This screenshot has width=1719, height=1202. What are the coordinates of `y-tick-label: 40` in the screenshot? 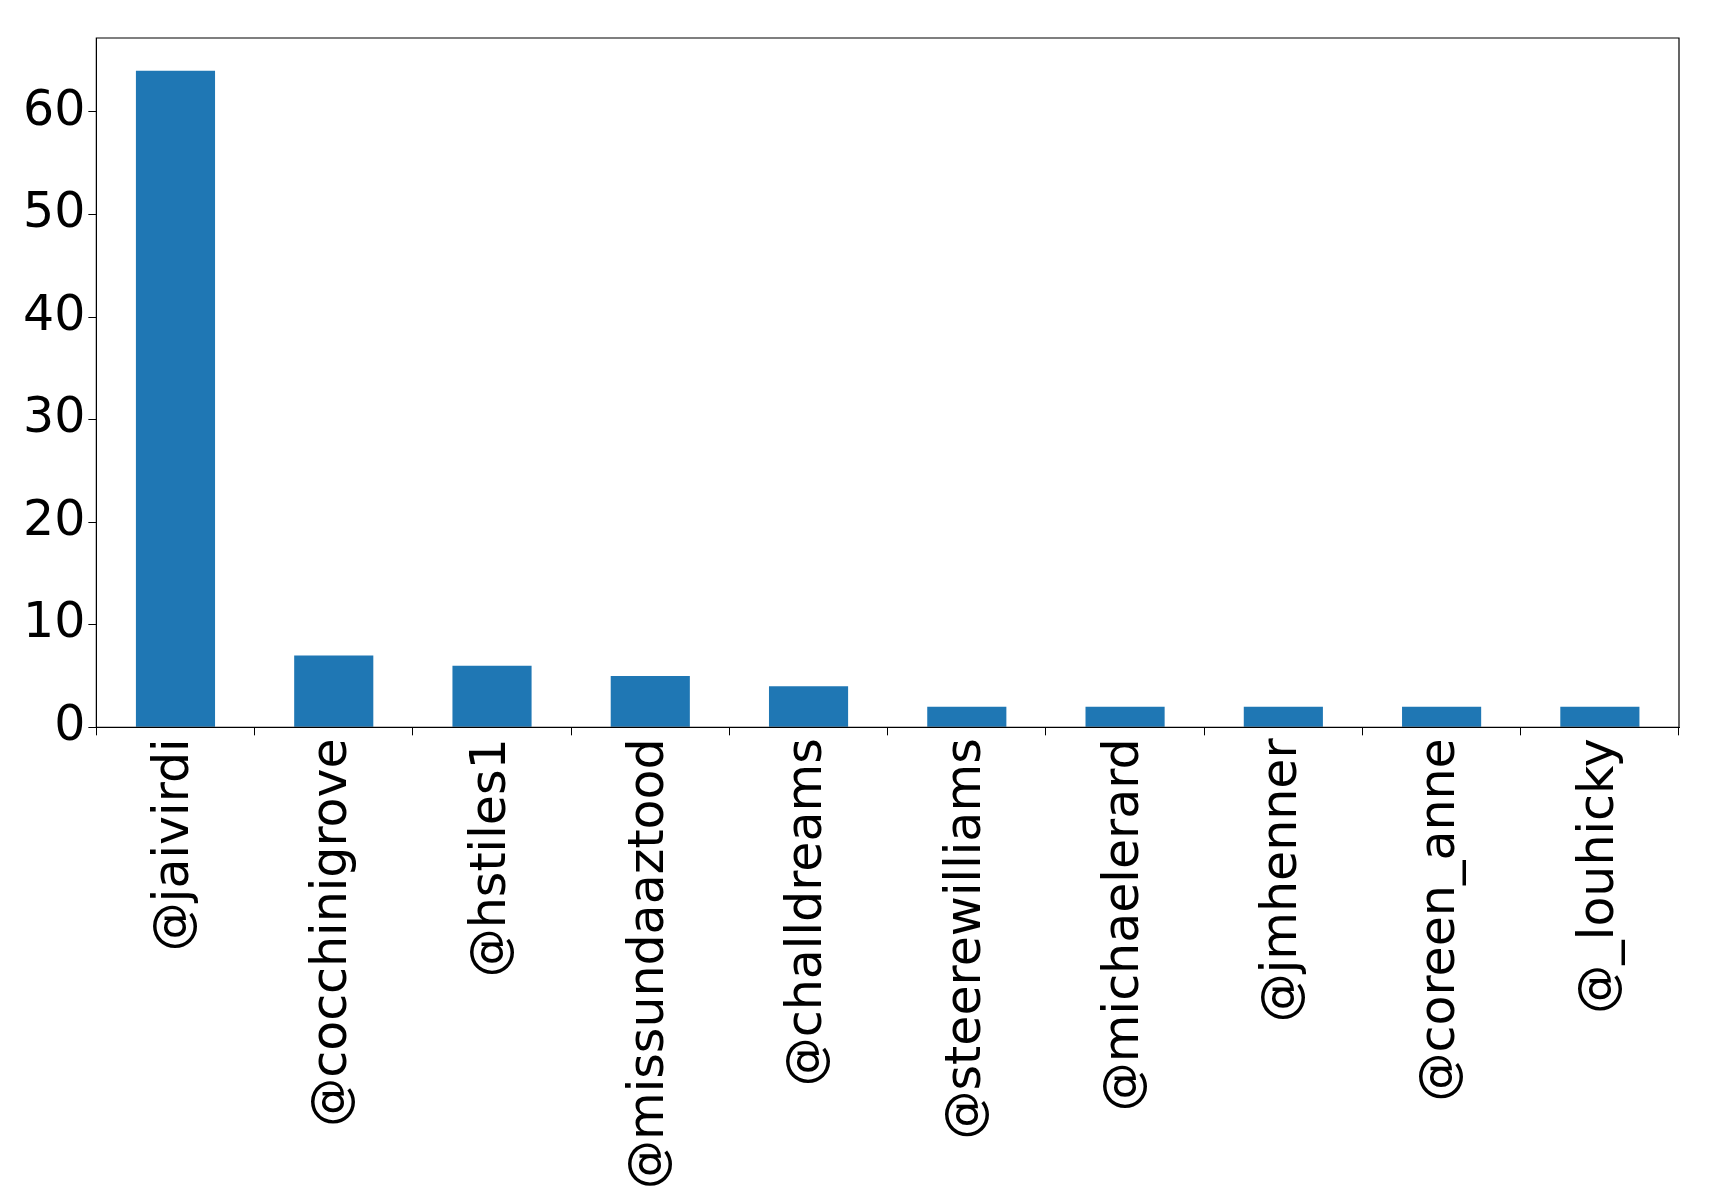 It's located at (54, 313).